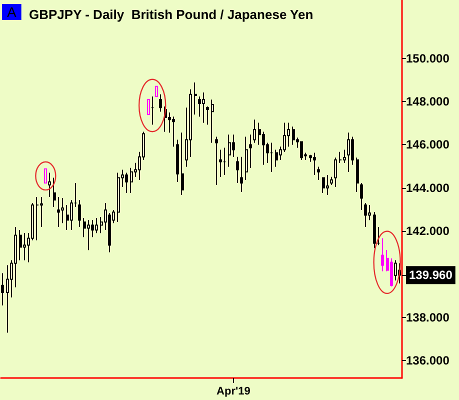 The width and height of the screenshot is (459, 400). What do you see at coordinates (428, 361) in the screenshot?
I see `y-tick-label: 136.000` at bounding box center [428, 361].